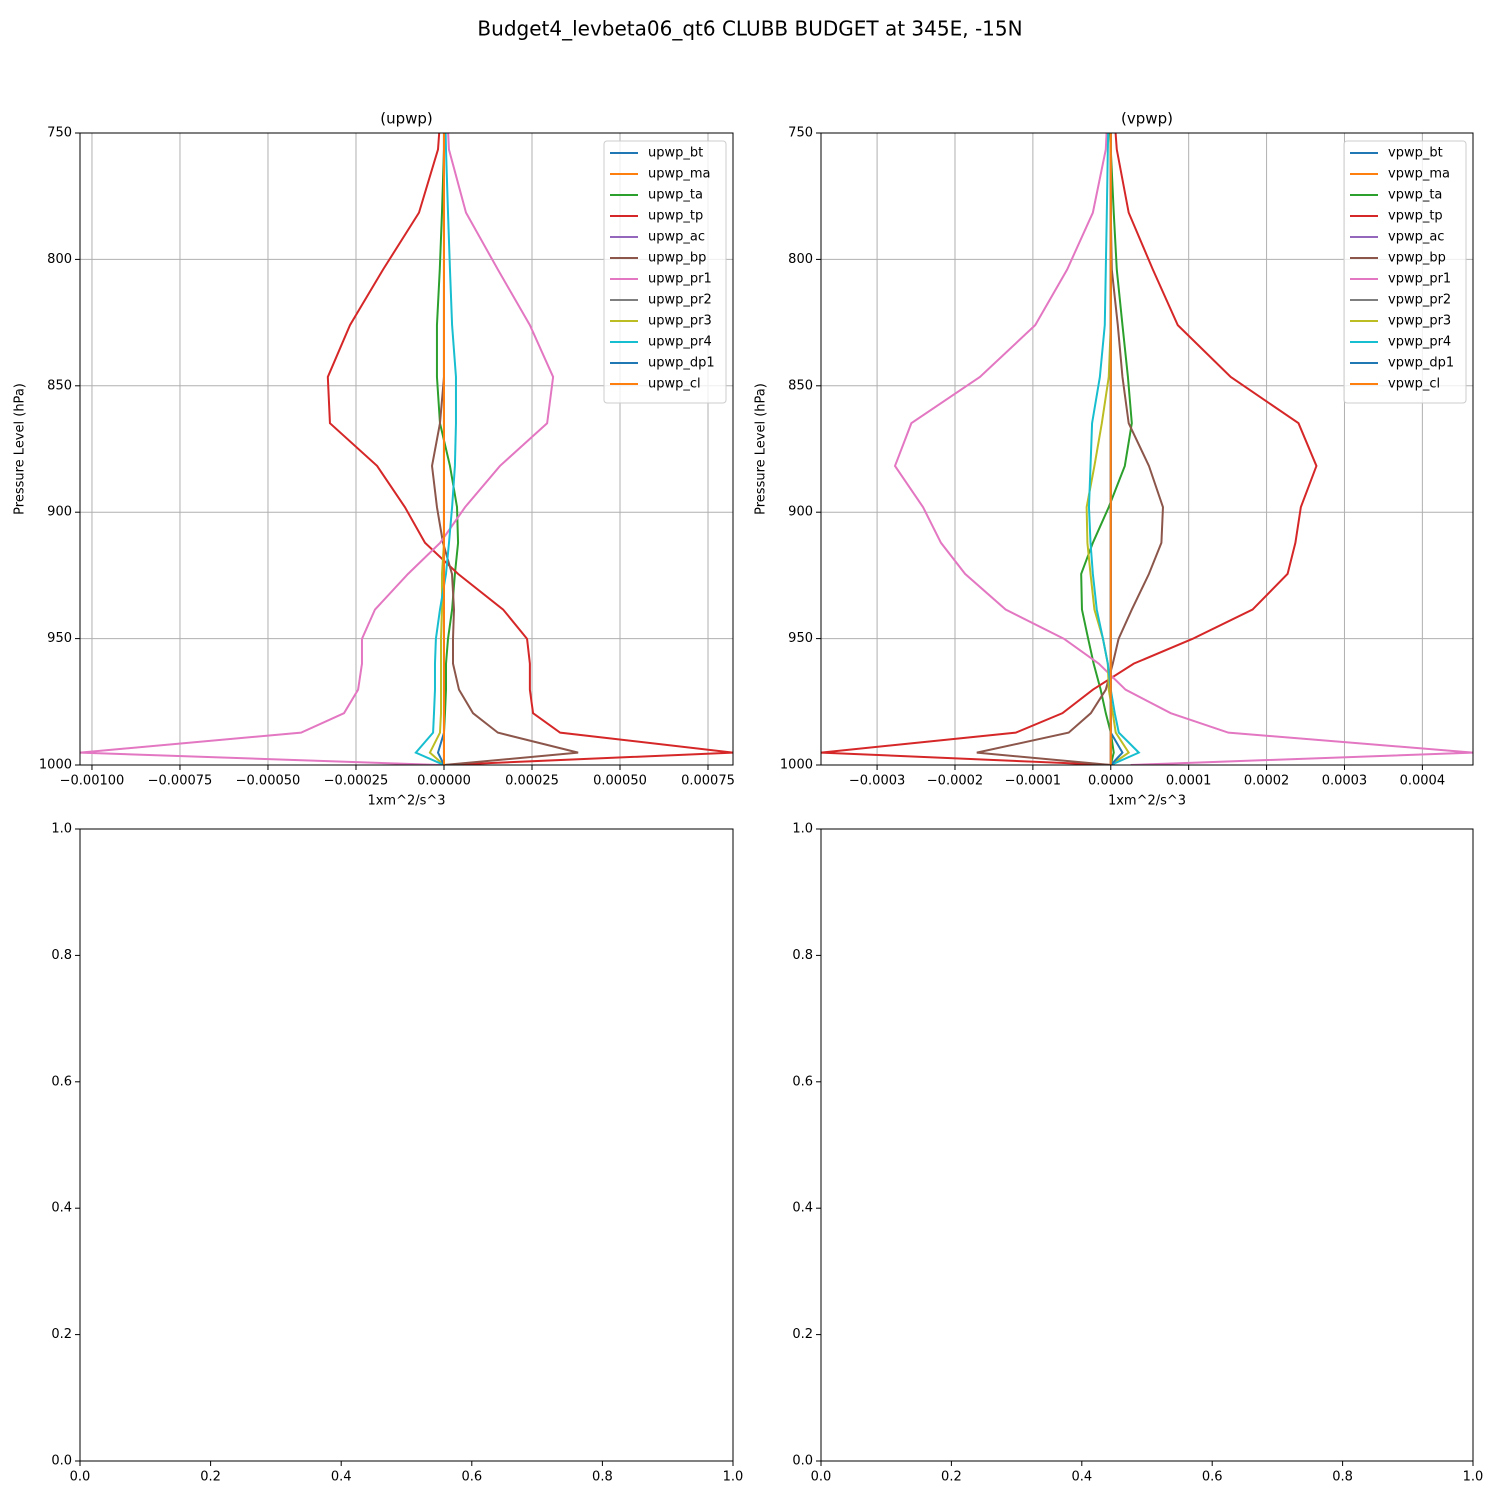  Describe the element at coordinates (677, 258) in the screenshot. I see `legend-label: upwp_bp` at that location.